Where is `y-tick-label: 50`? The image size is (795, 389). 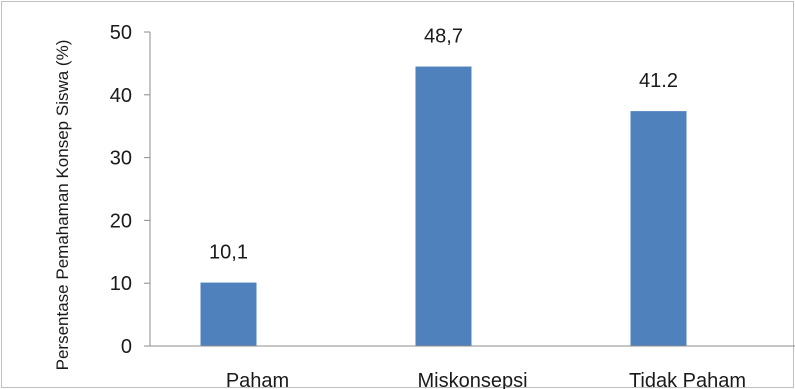 y-tick-label: 50 is located at coordinates (121, 33).